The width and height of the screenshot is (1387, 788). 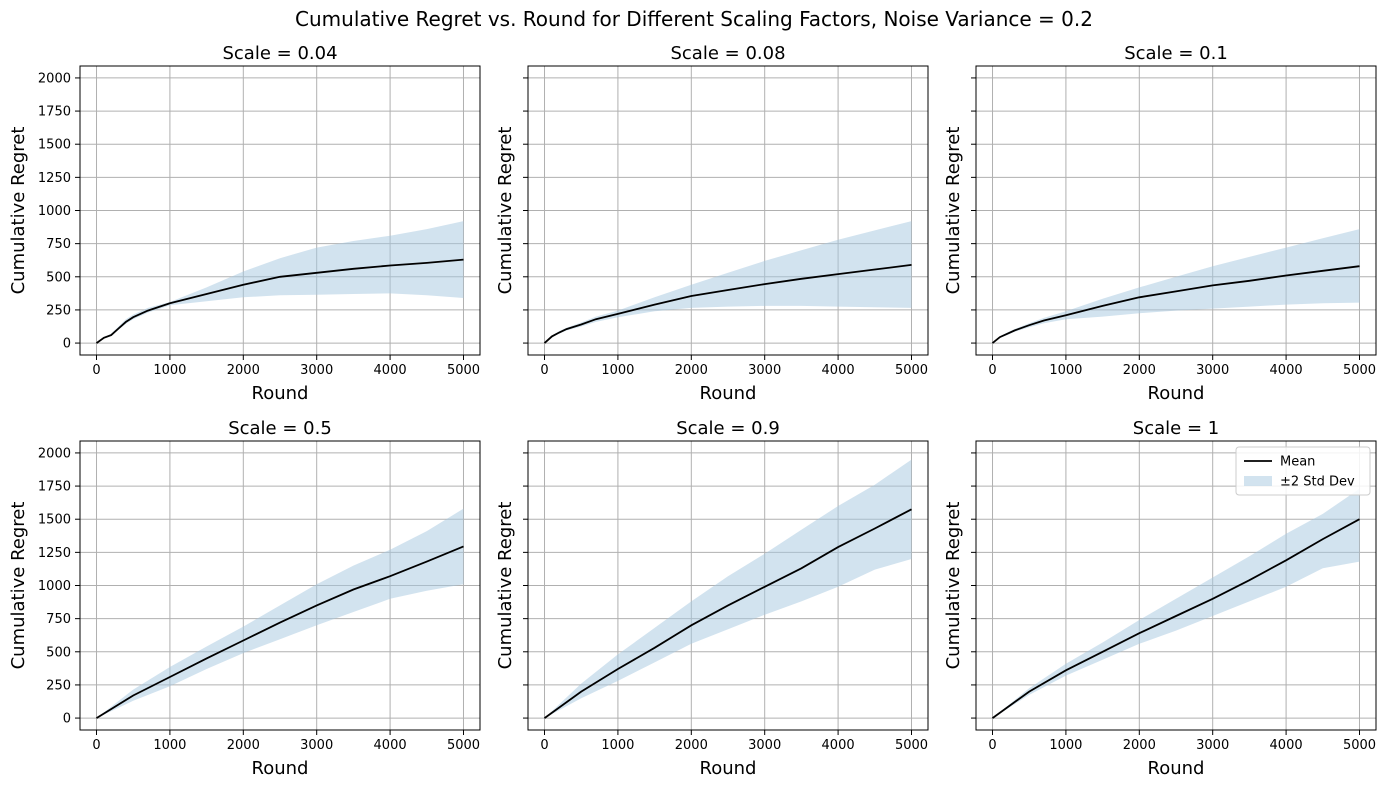 I want to click on subplot-title: Scale = 0.04, so click(x=279, y=53).